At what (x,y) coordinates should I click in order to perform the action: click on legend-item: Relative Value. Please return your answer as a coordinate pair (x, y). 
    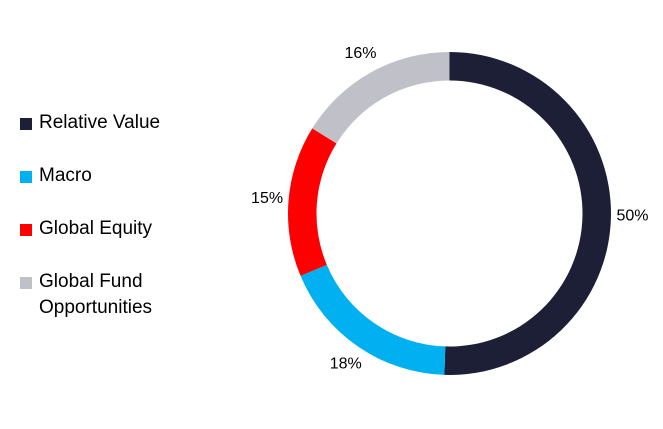
    Looking at the image, I should click on (120, 123).